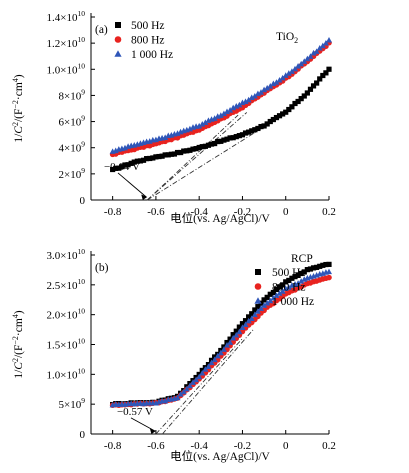  What do you see at coordinates (66, 344) in the screenshot?
I see `y-tick-label: 1.5×10¹⁰` at bounding box center [66, 344].